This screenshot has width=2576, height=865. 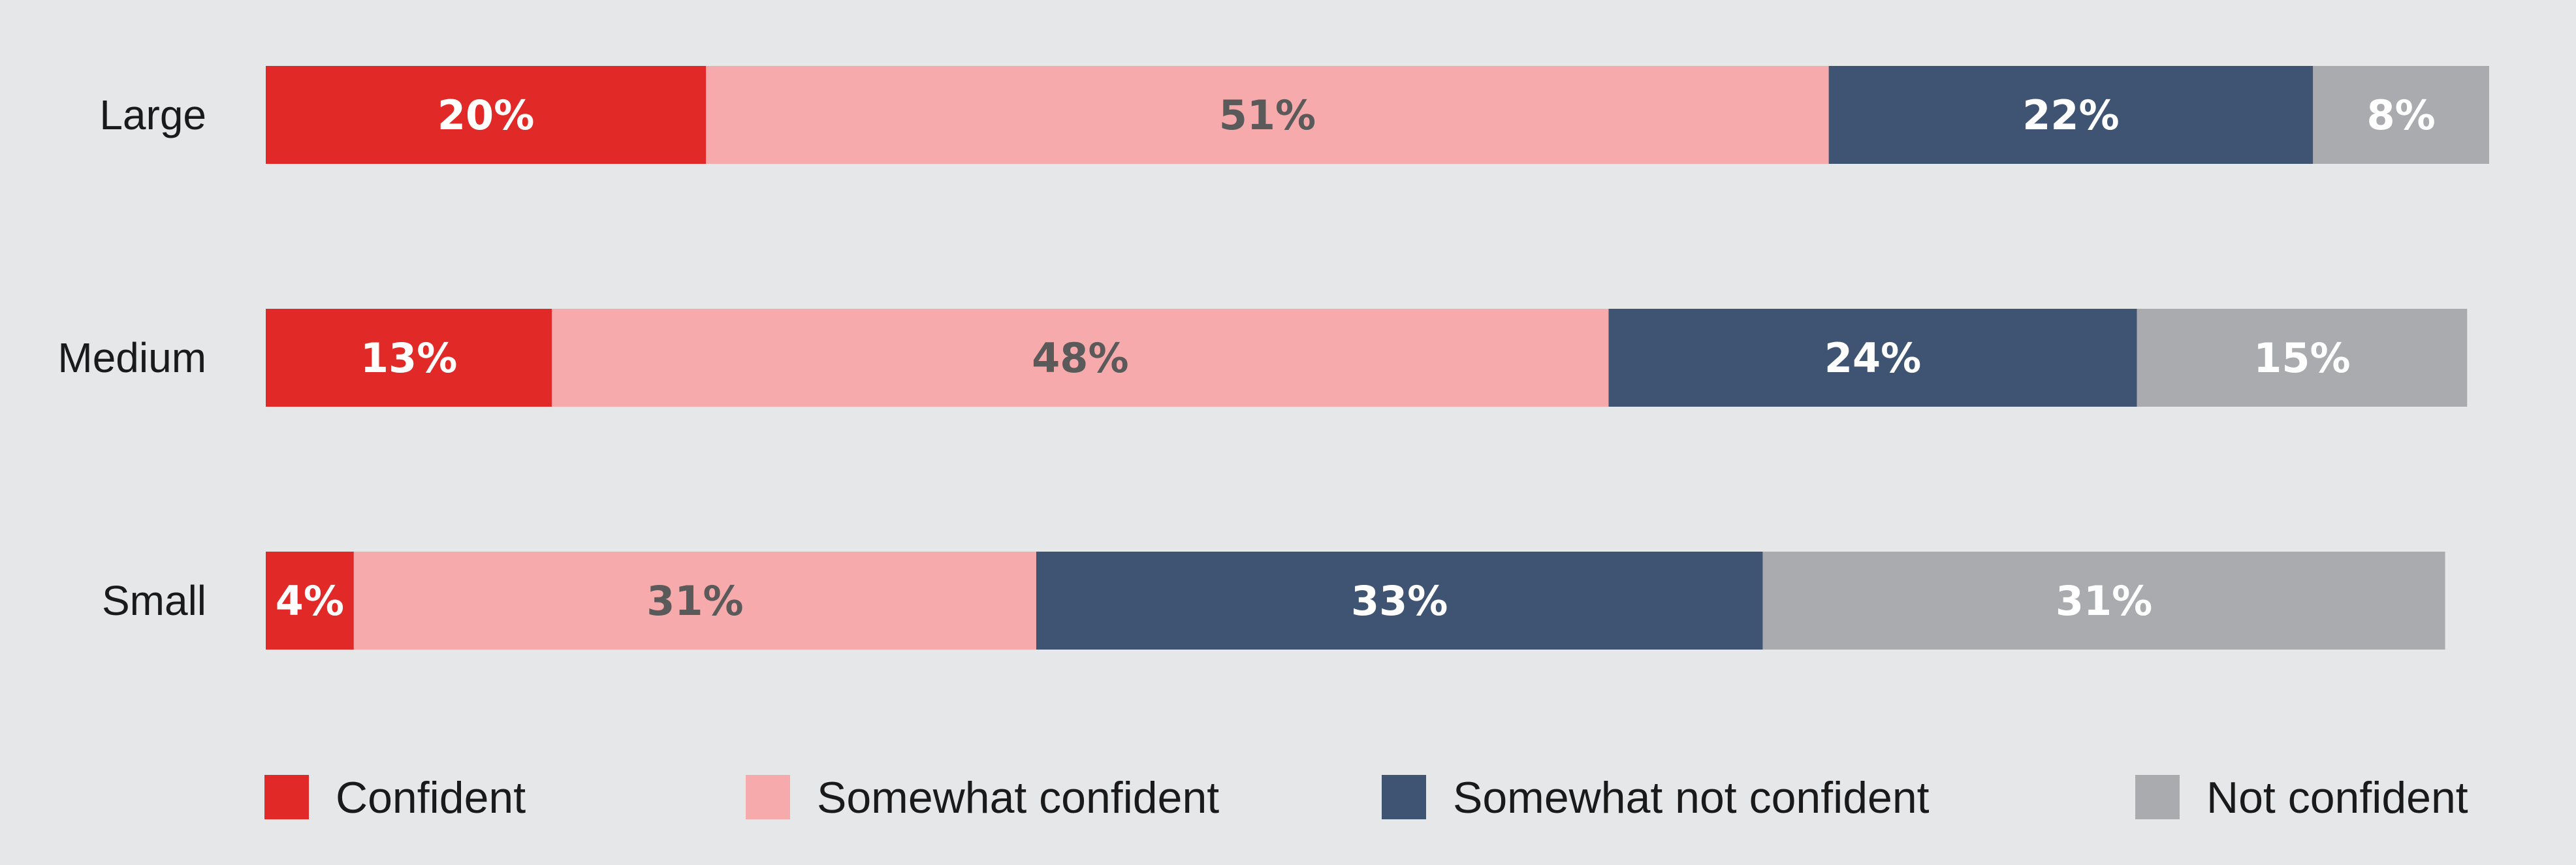 I want to click on data-label-small-not-confident: 31%, so click(x=2104, y=601).